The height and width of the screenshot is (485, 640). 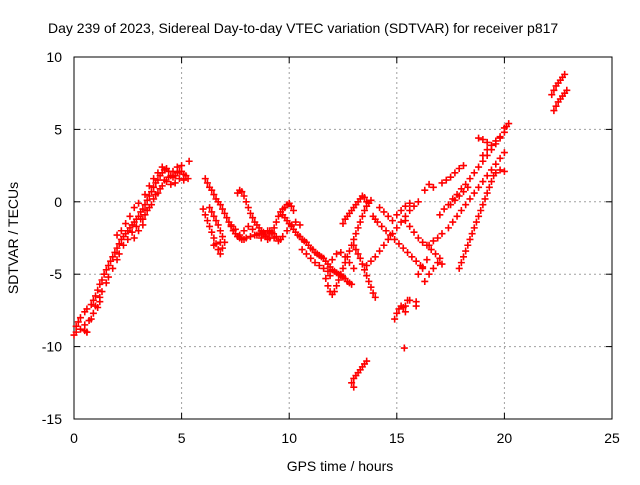 What do you see at coordinates (612, 438) in the screenshot?
I see `x-tick-label: 25` at bounding box center [612, 438].